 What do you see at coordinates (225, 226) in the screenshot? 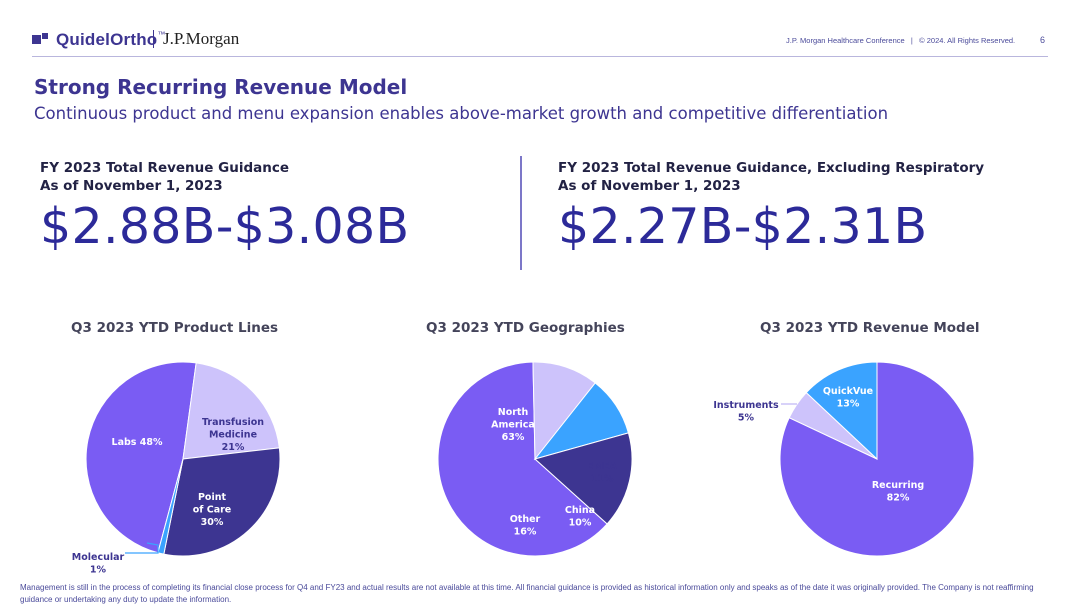
I see `guidance-value-total: $2.88B-$3.08B` at bounding box center [225, 226].